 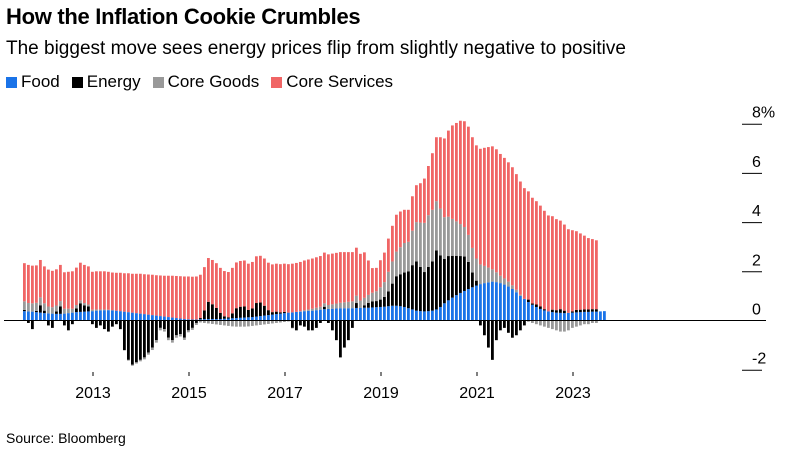 I want to click on source-note: Source: Bloomberg, so click(x=66, y=438).